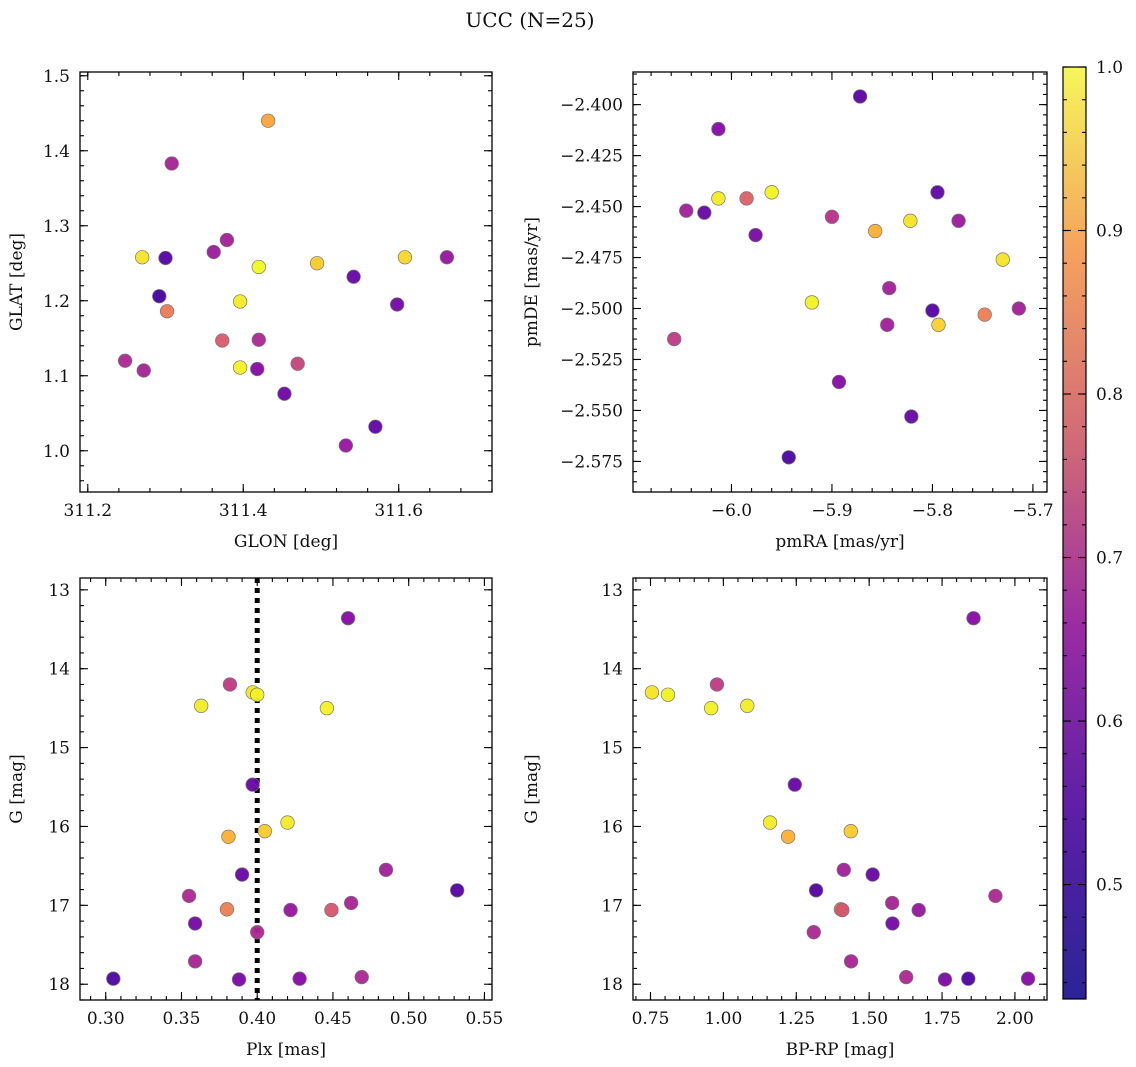 The width and height of the screenshot is (1136, 1067). Describe the element at coordinates (591, 310) in the screenshot. I see `y-tick-label: −2.500` at that location.